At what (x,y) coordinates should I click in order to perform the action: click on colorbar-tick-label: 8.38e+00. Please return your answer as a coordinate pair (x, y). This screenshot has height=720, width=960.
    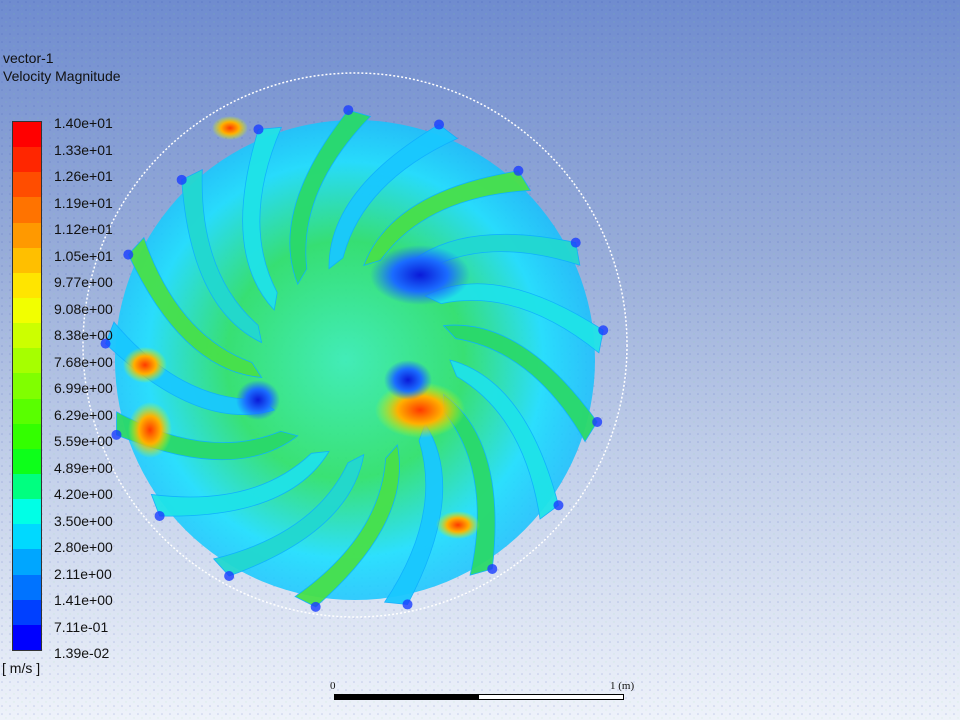
    Looking at the image, I should click on (83, 335).